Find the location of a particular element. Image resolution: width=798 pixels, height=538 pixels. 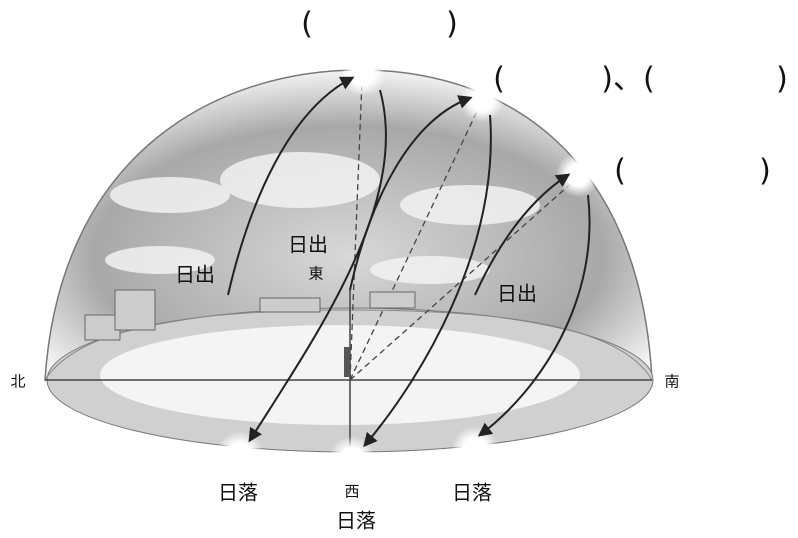

north-label: 北 is located at coordinates (17, 382).